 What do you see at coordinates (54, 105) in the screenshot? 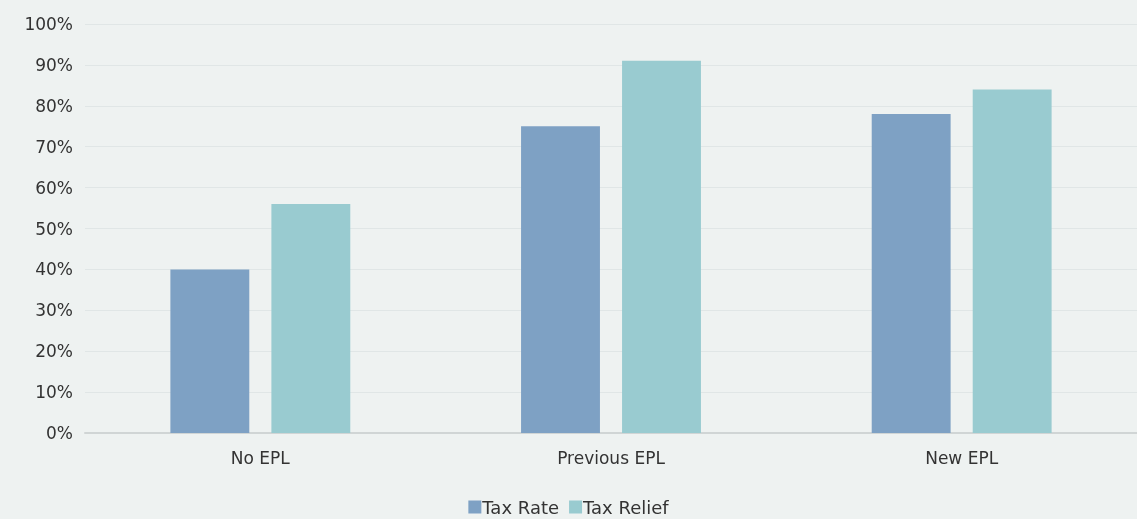
I see `y-tick-label: 80%` at bounding box center [54, 105].